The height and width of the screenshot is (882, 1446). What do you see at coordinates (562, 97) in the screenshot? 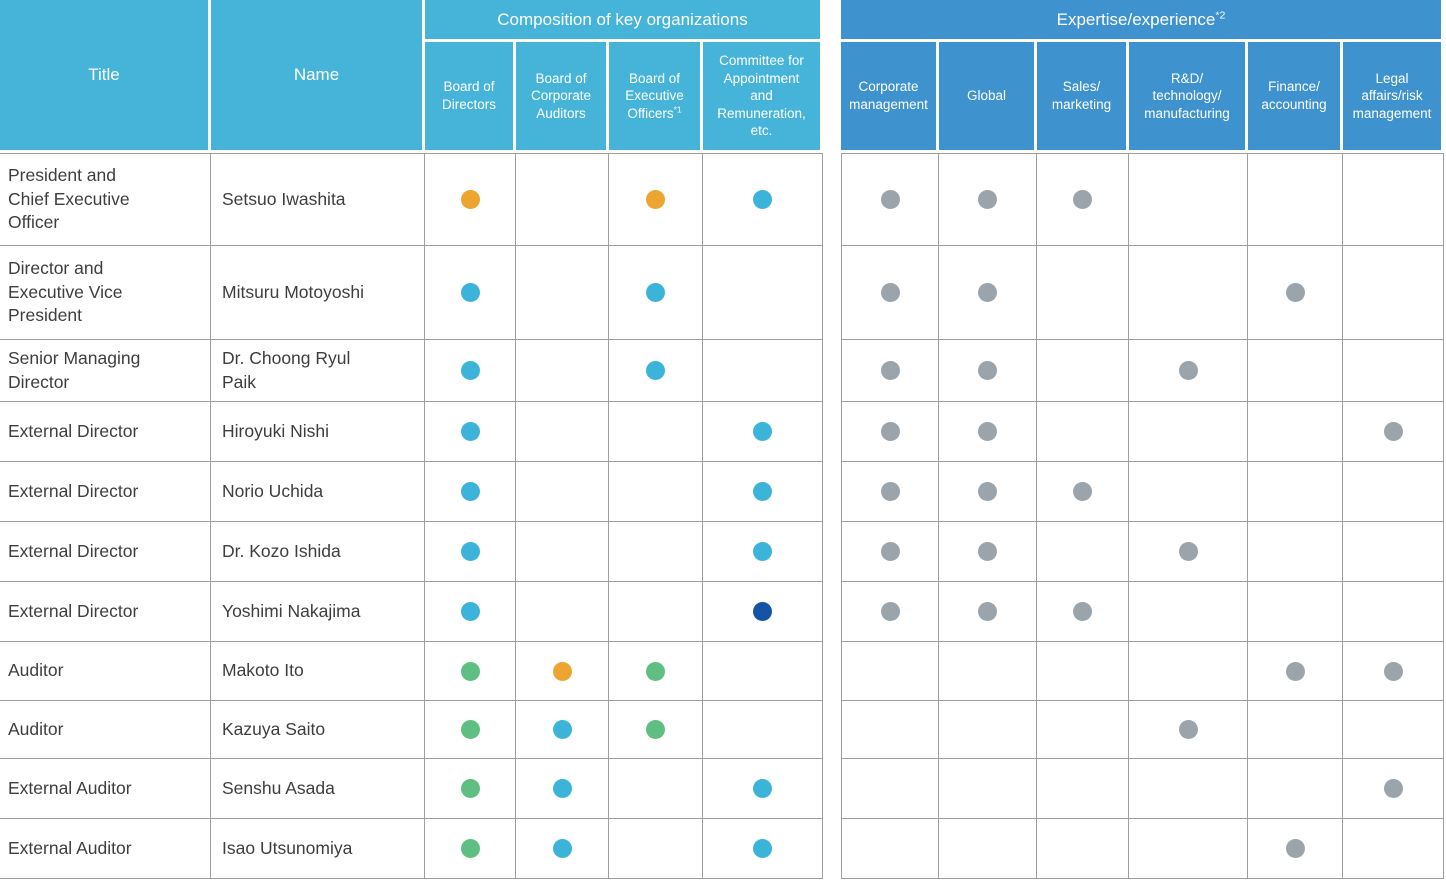
I see `col-header-board-of-corporate-auditors: Board of Corporate Auditors` at bounding box center [562, 97].